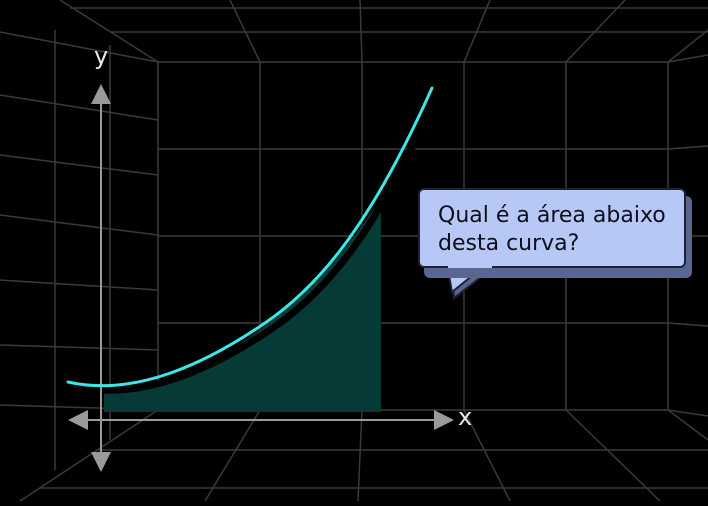 The height and width of the screenshot is (506, 708). I want to click on speech-bubble: Qual é a área abaixo desta curva?, so click(552, 228).